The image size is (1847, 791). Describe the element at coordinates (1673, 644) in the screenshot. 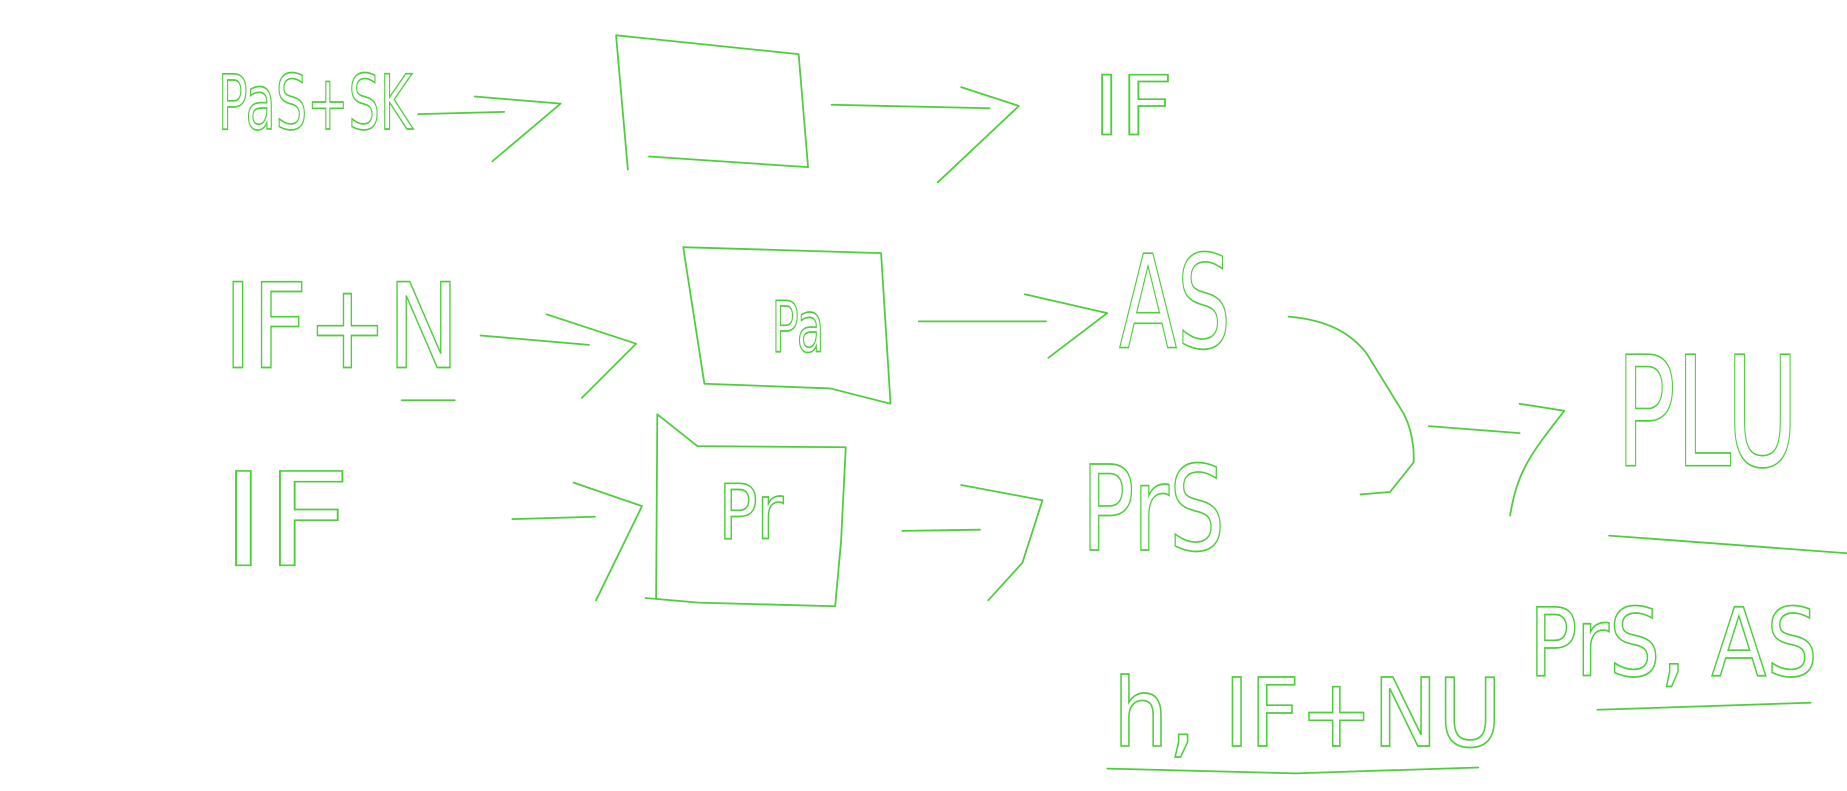

I see `node-label: PrS, AS` at that location.